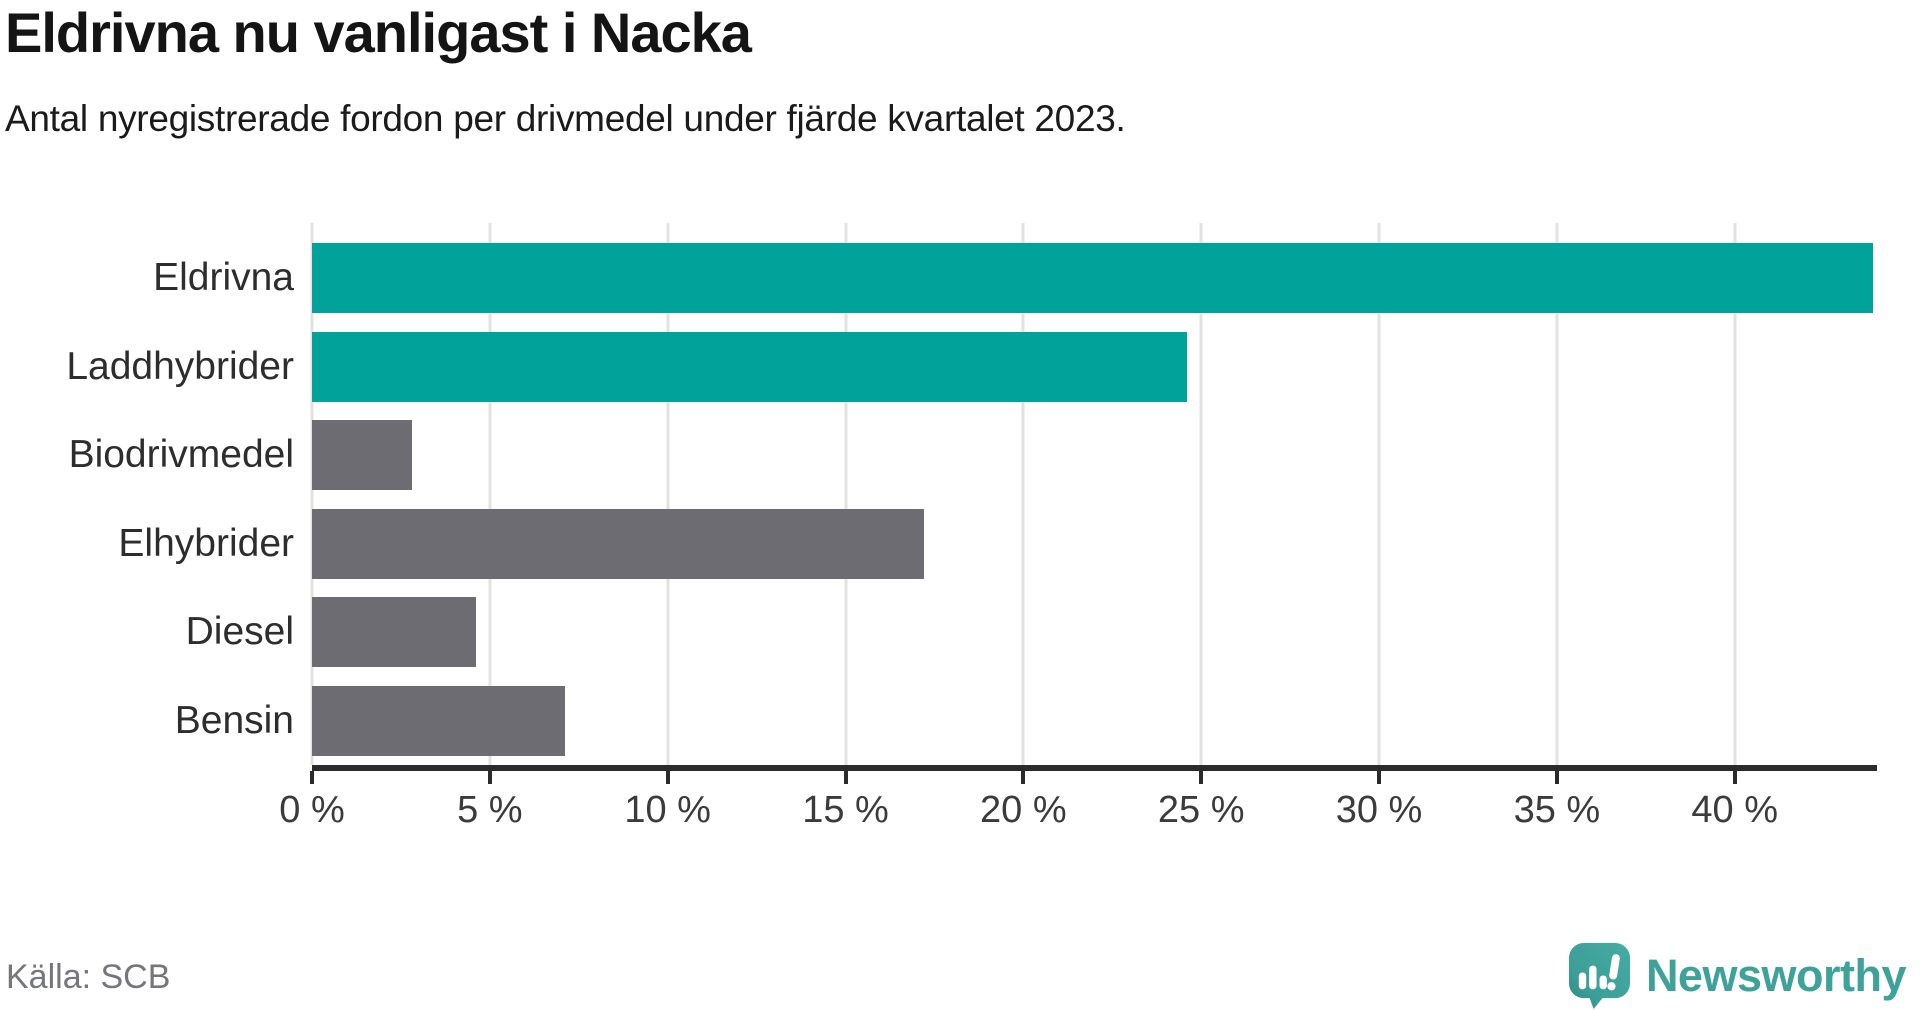 The width and height of the screenshot is (1920, 1010). Describe the element at coordinates (394, 632) in the screenshot. I see `bar-diesel` at that location.